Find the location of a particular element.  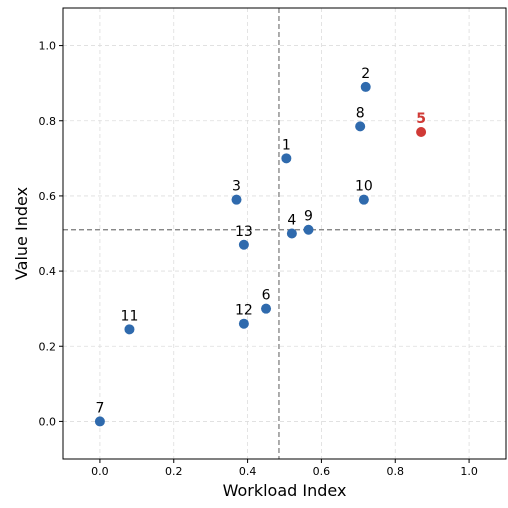

data-point-label: 12 is located at coordinates (244, 311).